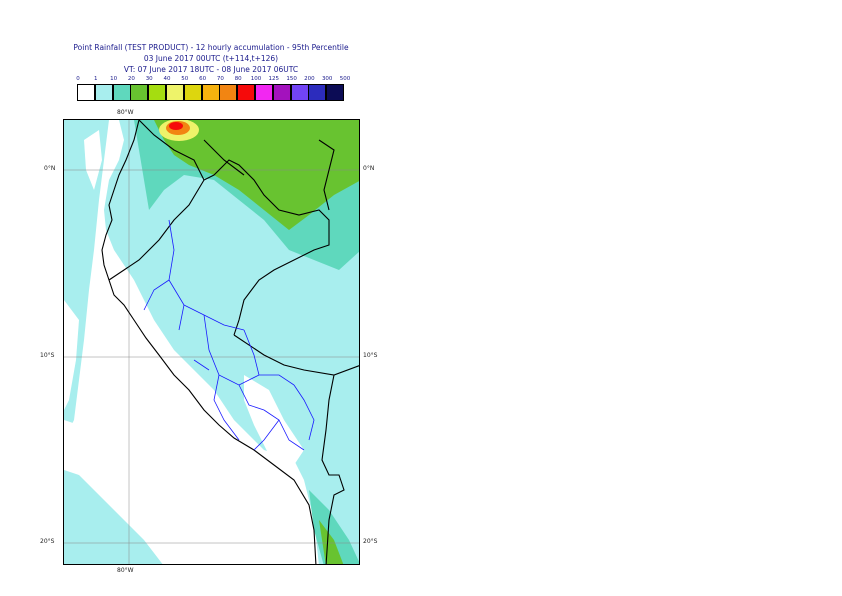  Describe the element at coordinates (125, 570) in the screenshot. I see `lon-label-bottom: 80°W` at that location.